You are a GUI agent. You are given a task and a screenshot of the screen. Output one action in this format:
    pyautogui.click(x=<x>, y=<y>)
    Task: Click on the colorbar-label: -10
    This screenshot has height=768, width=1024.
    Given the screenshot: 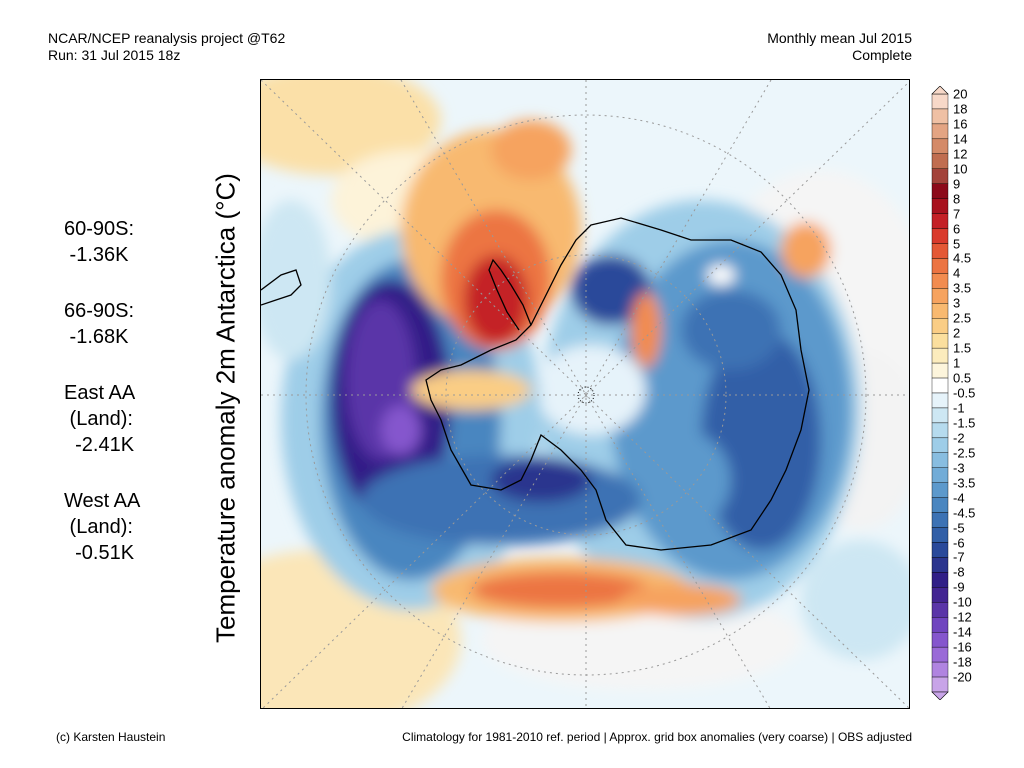 What is the action you would take?
    pyautogui.click(x=962, y=602)
    